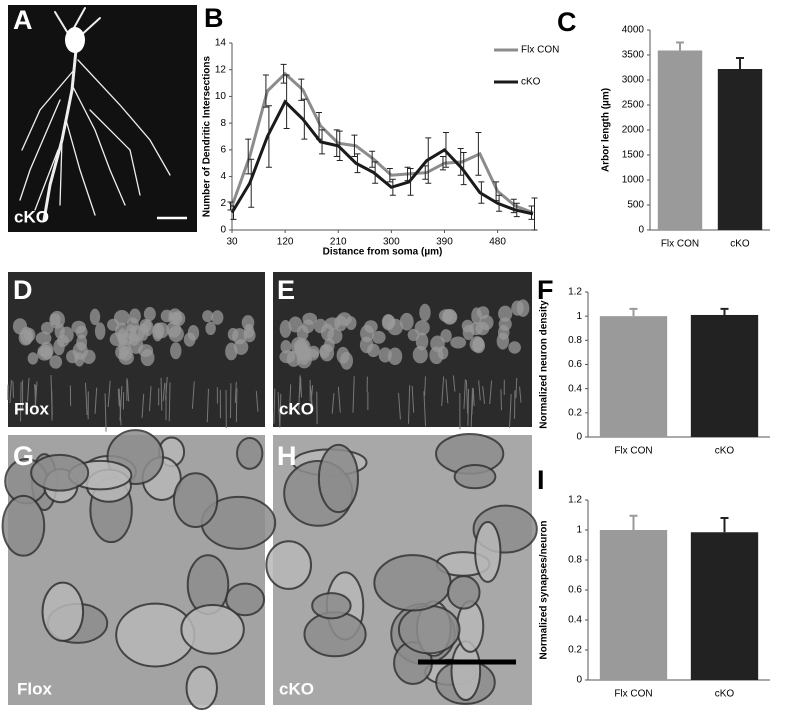 The width and height of the screenshot is (800, 716). I want to click on legend-label: cKO, so click(531, 82).